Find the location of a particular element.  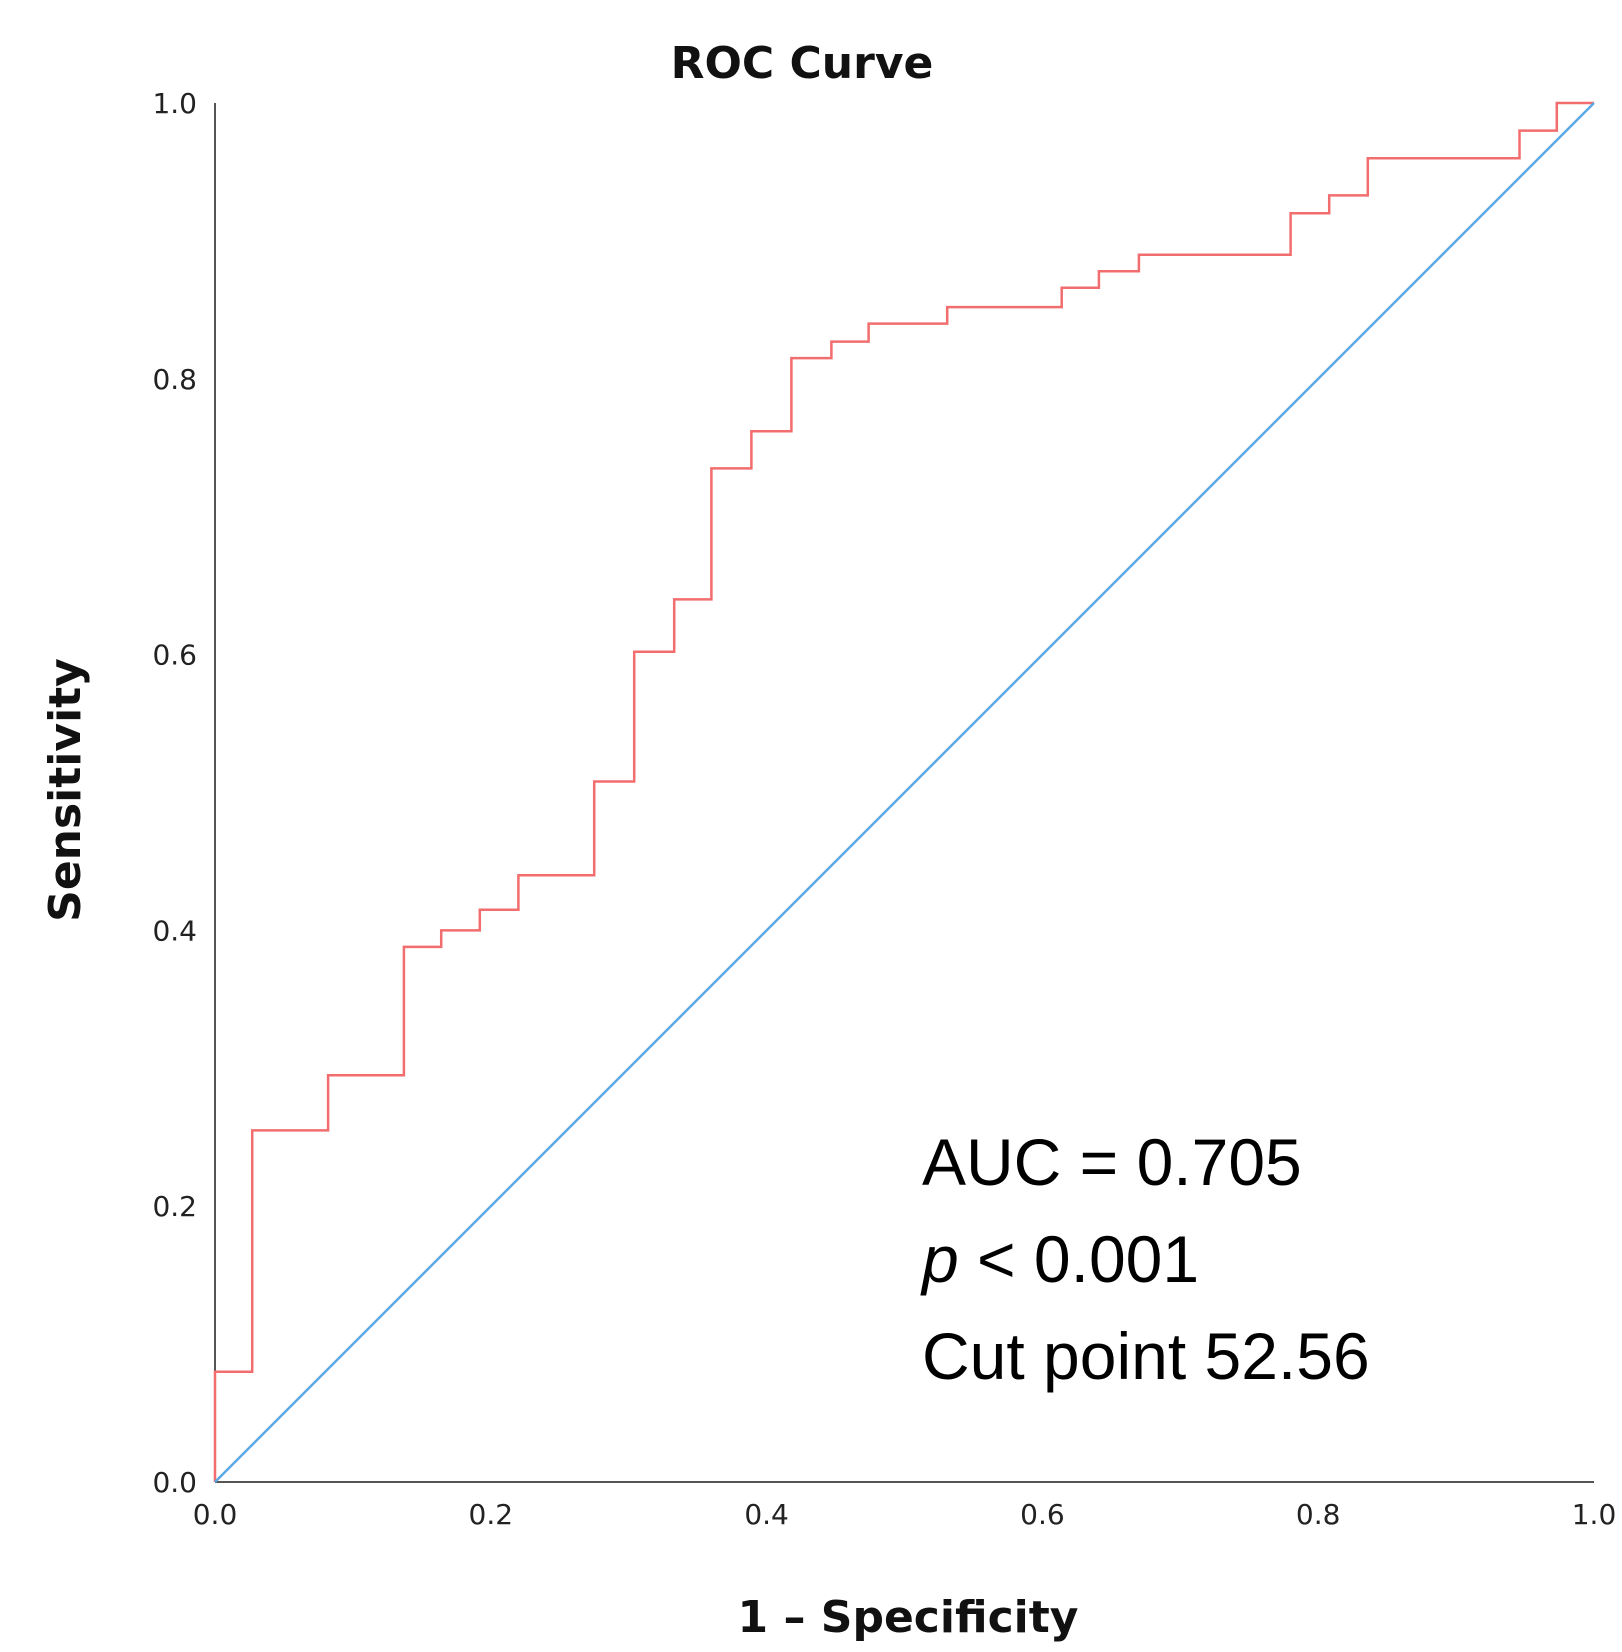

annotation-block: AUC = 0.705 p < 0.001 Cut point 52.56 is located at coordinates (1145, 1259).